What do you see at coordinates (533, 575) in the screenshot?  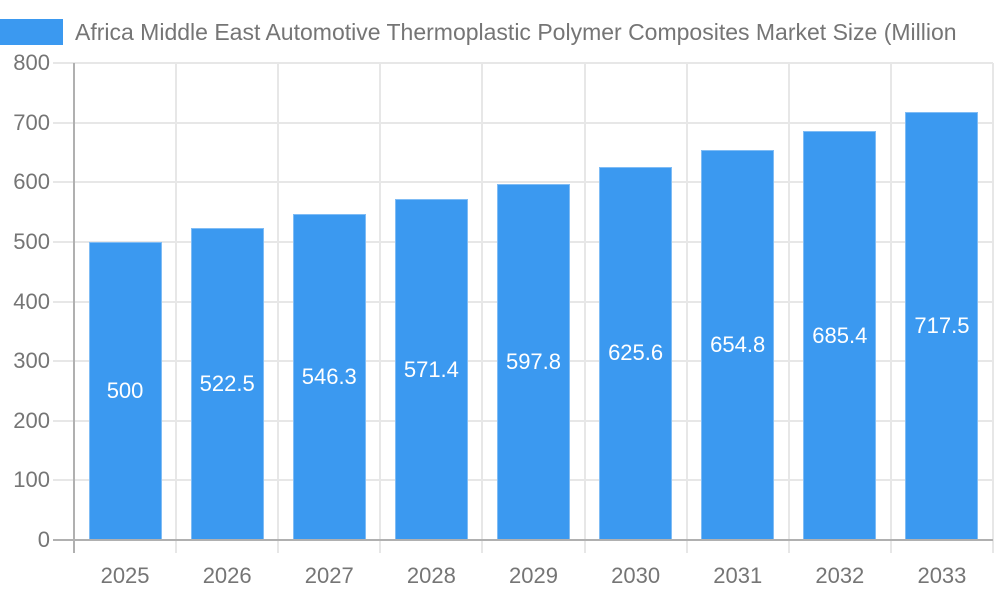 I see `x-tick-label: 2029` at bounding box center [533, 575].